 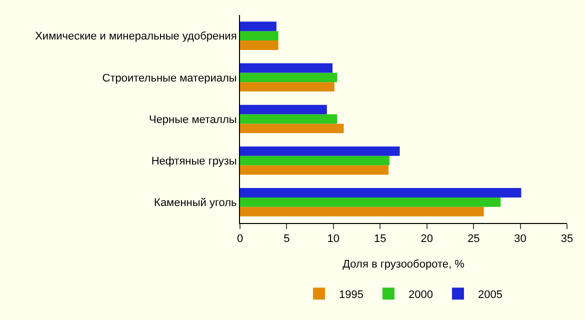 I want to click on x-tick-label: 25, so click(x=473, y=239).